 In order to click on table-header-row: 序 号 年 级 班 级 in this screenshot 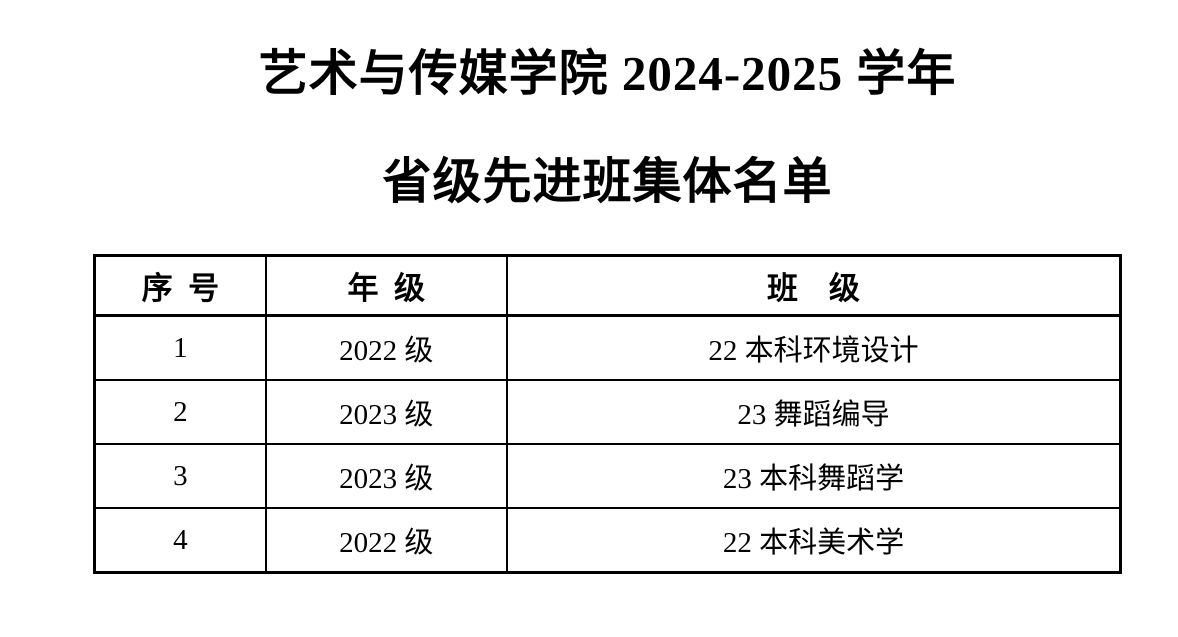, I will do `click(607, 285)`.